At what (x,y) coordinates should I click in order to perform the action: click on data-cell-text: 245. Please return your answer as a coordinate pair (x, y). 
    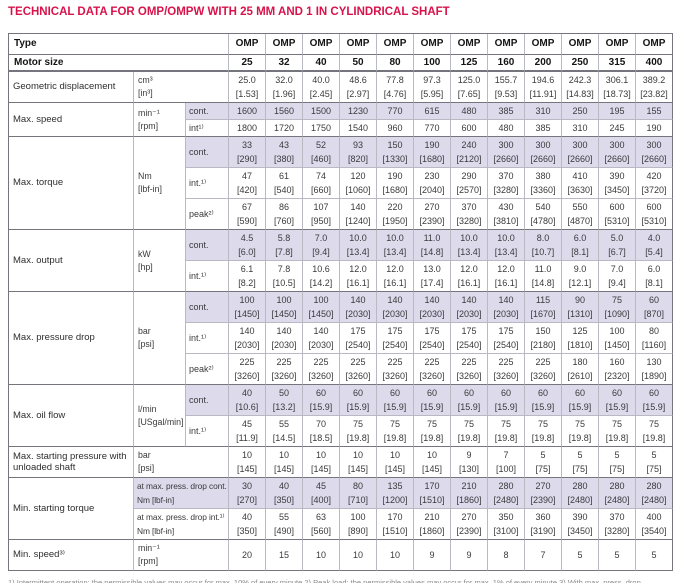
    Looking at the image, I should click on (617, 128).